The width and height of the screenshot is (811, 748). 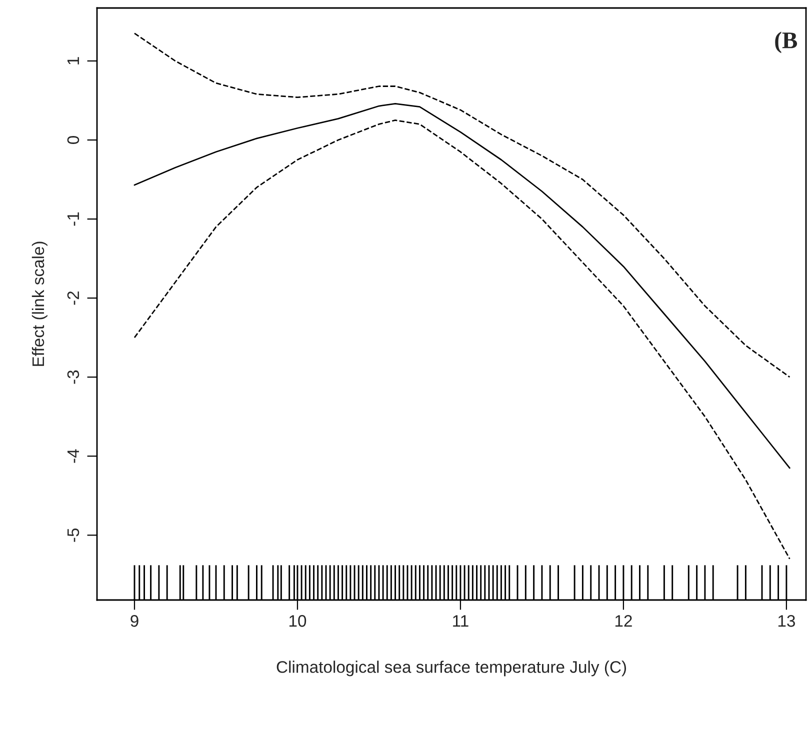 I want to click on y-tick-label: -2, so click(x=73, y=298).